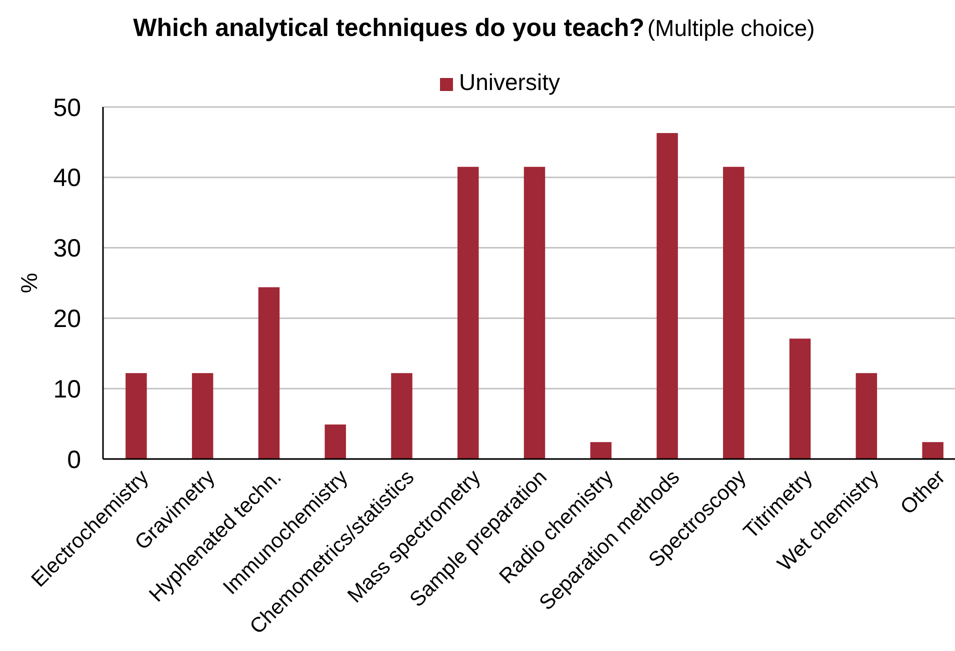 The height and width of the screenshot is (651, 955). I want to click on y-tick-label: 0, so click(74, 460).